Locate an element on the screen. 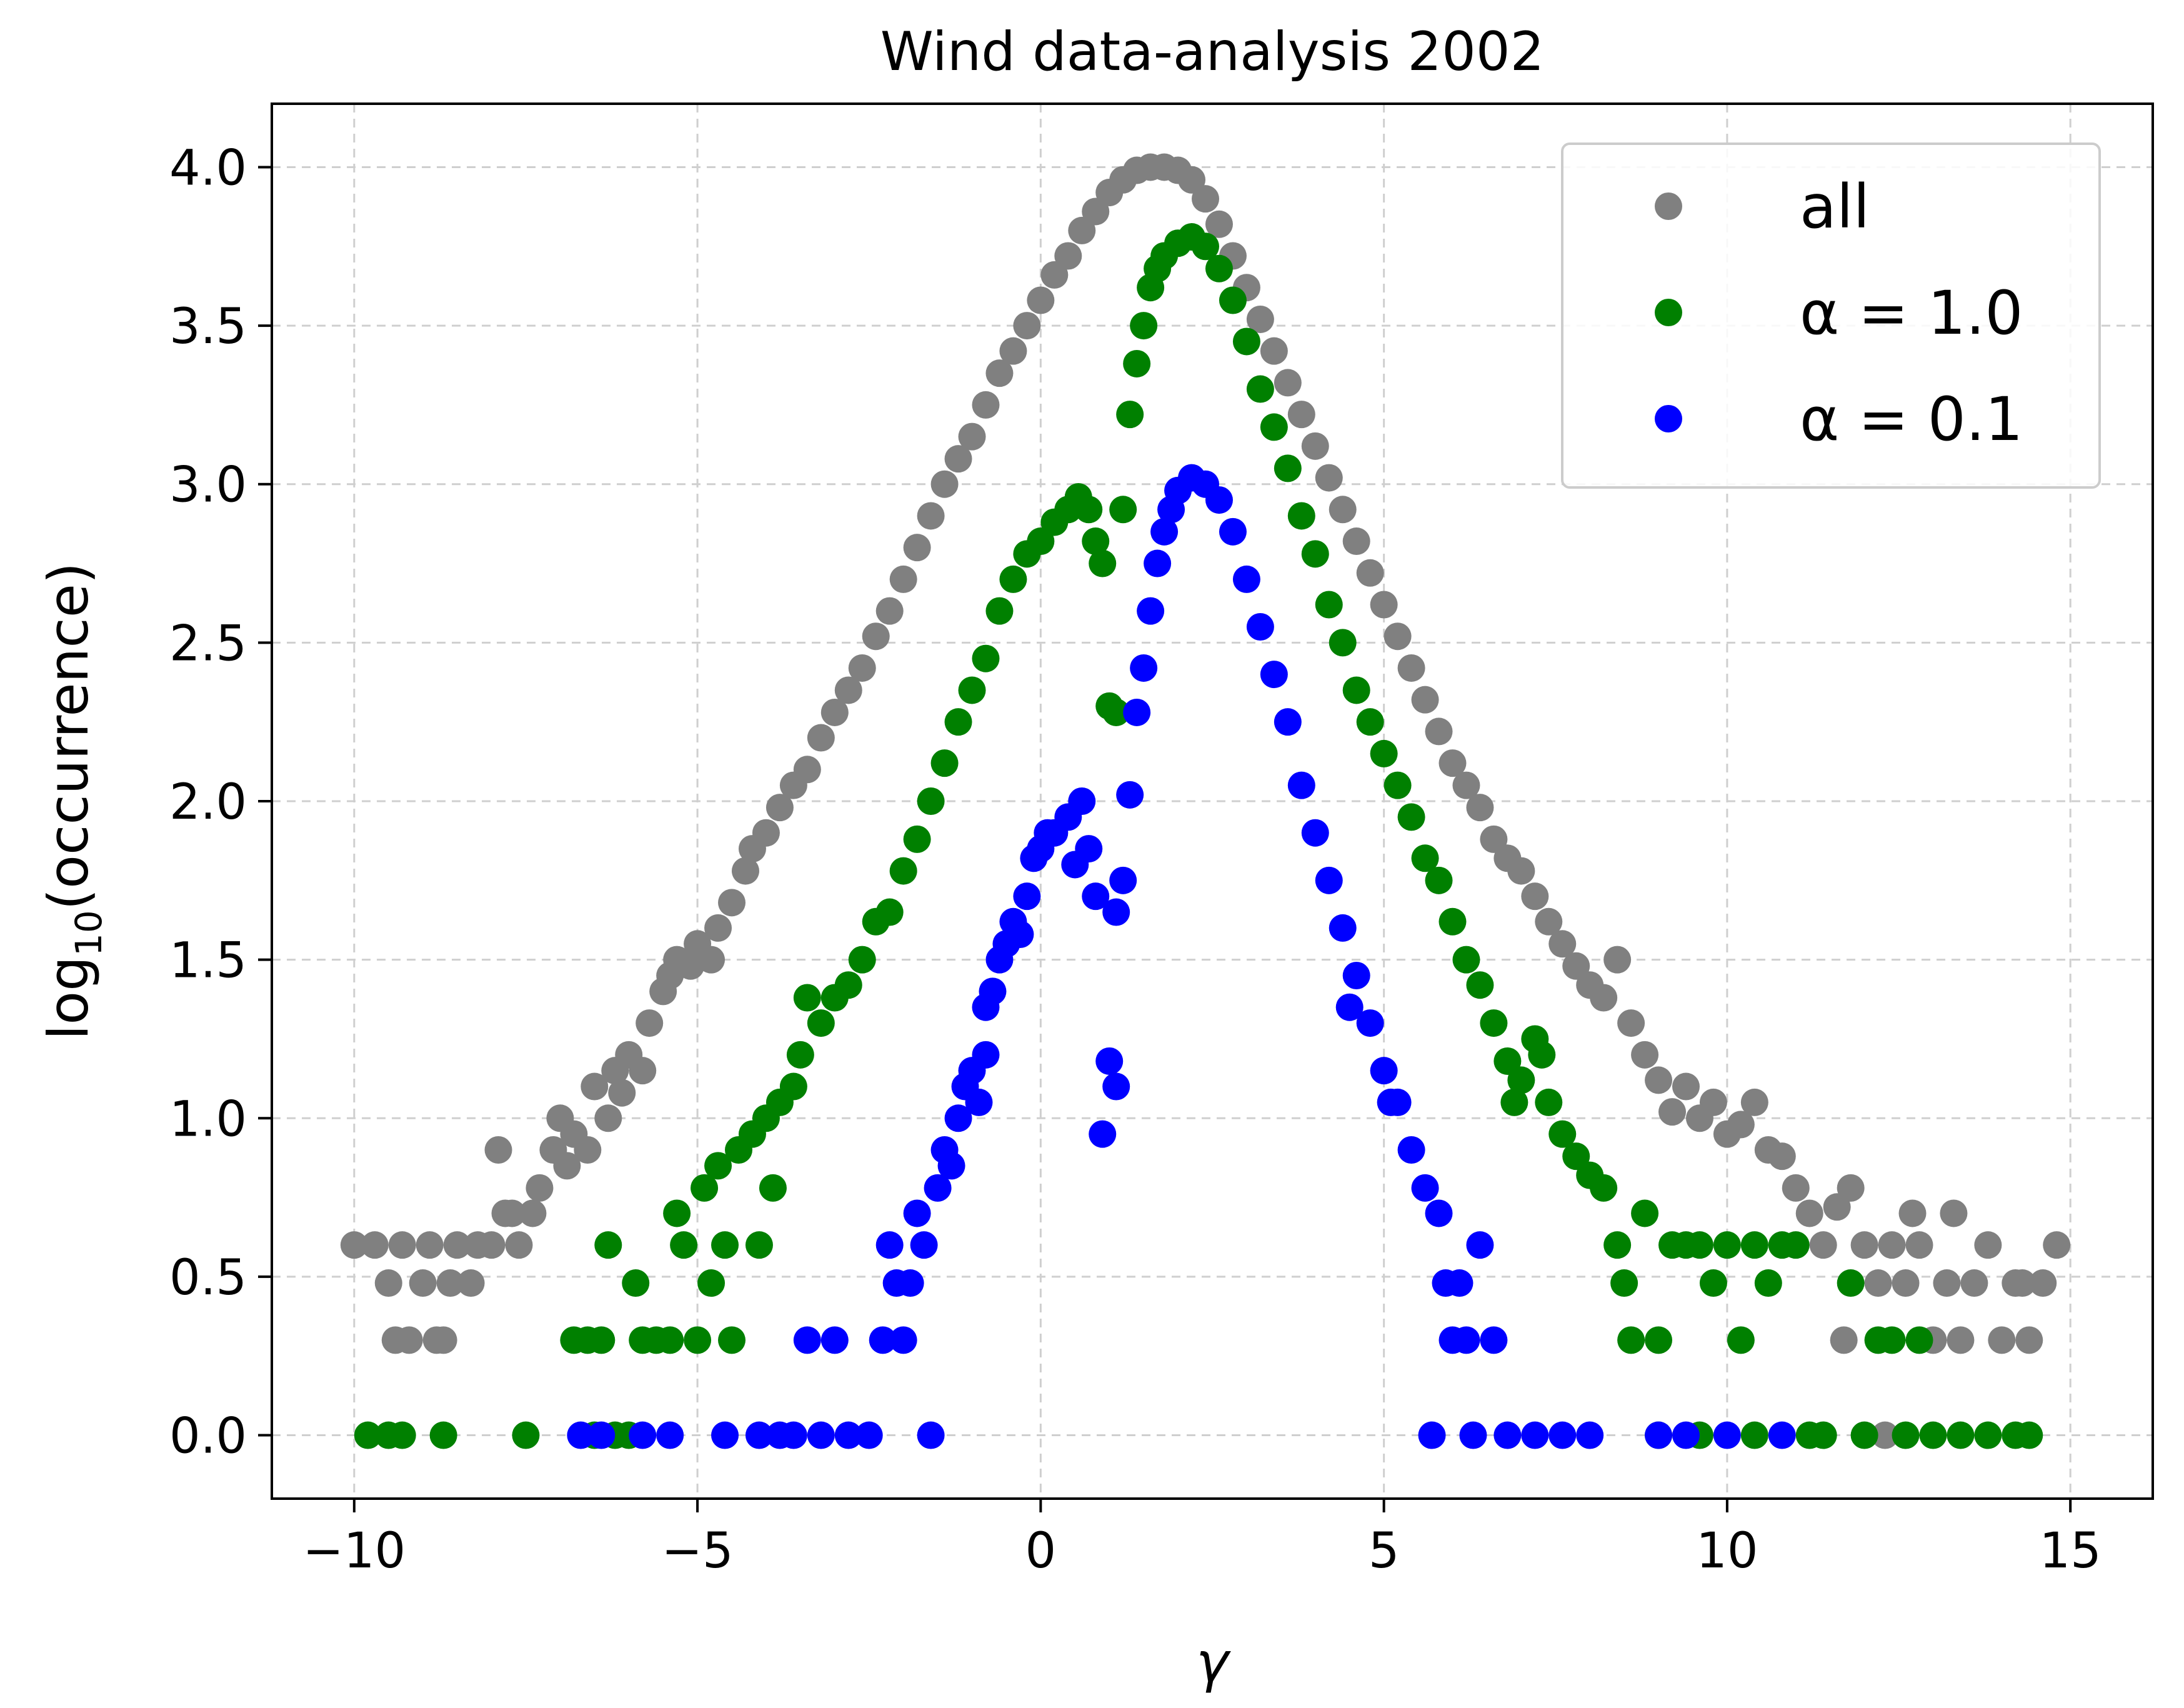 The height and width of the screenshot is (1708, 2184). legend-marker is located at coordinates (1668, 312).